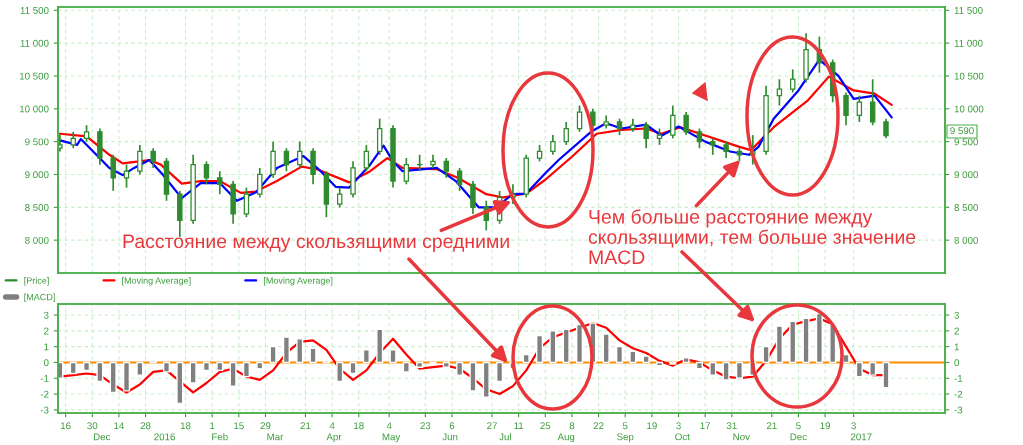 The image size is (1023, 445). Describe the element at coordinates (969, 109) in the screenshot. I see `y2-tick-label: 10 000` at that location.